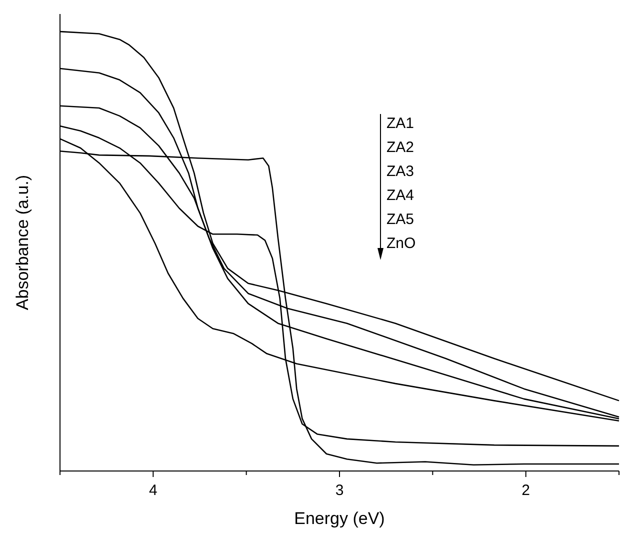 The width and height of the screenshot is (630, 537). What do you see at coordinates (400, 219) in the screenshot?
I see `annotation: ZA5` at bounding box center [400, 219].